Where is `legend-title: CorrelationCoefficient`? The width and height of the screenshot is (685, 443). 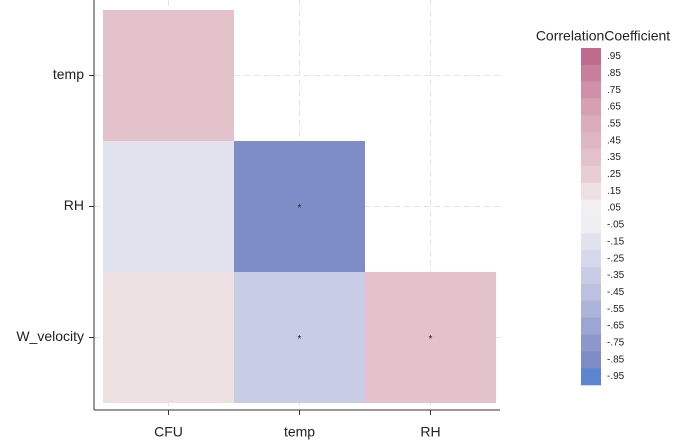
legend-title: CorrelationCoefficient is located at coordinates (603, 36).